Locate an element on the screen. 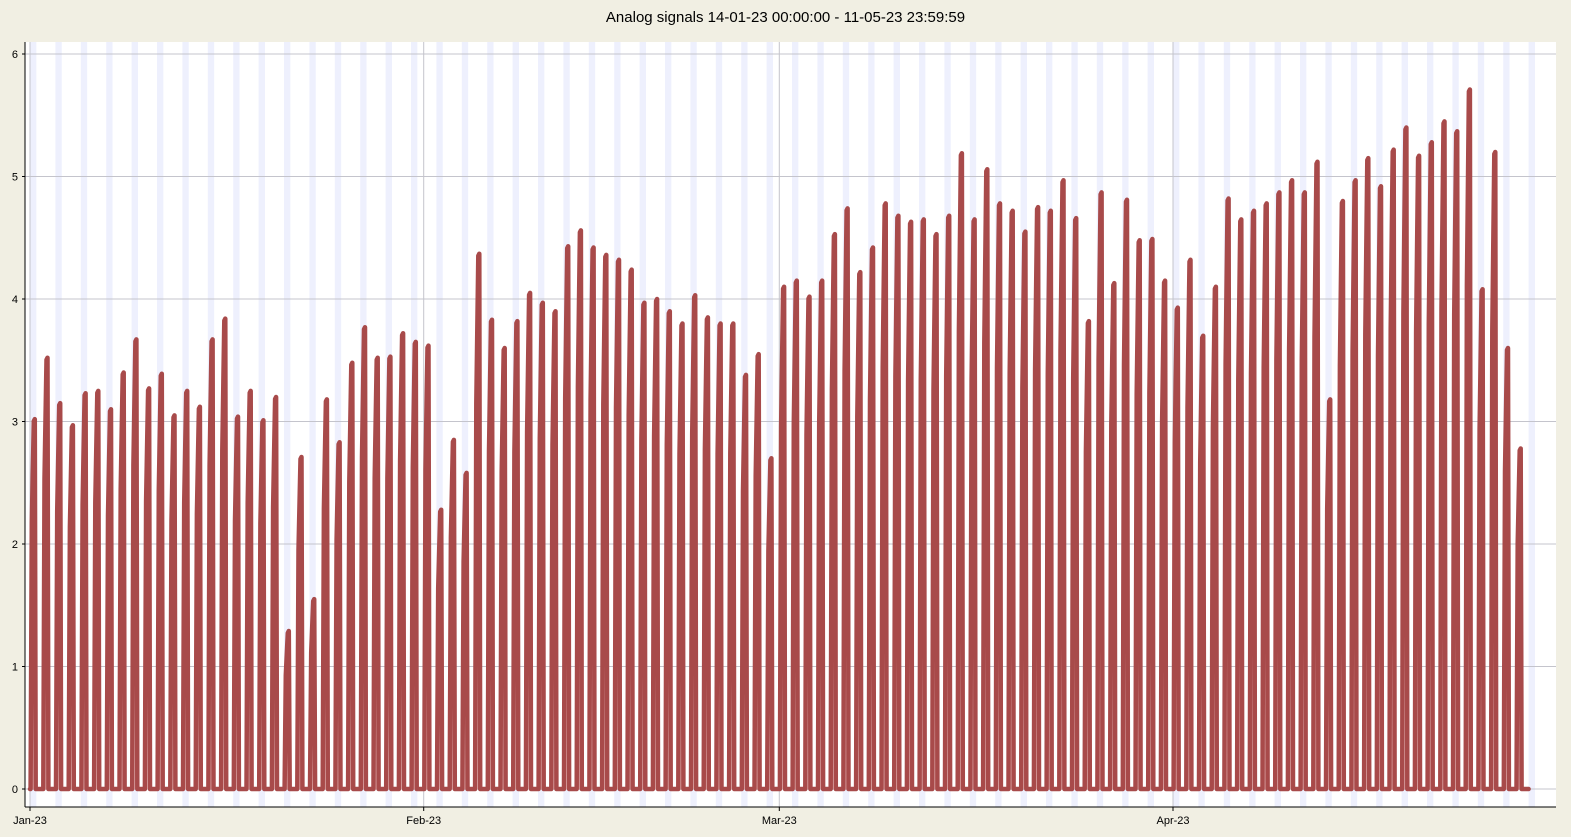 This screenshot has width=1571, height=837. x-tick-label: Jan-23 is located at coordinates (30, 821).